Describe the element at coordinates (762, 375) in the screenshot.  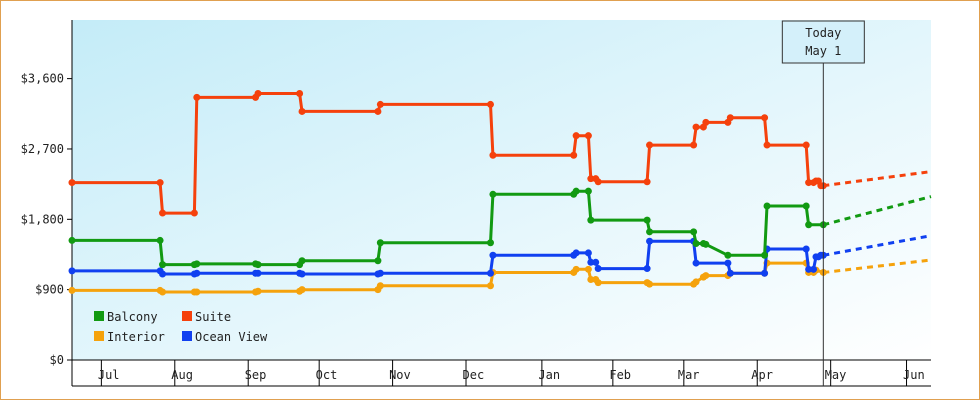
I see `x-tick-label: Apr` at that location.